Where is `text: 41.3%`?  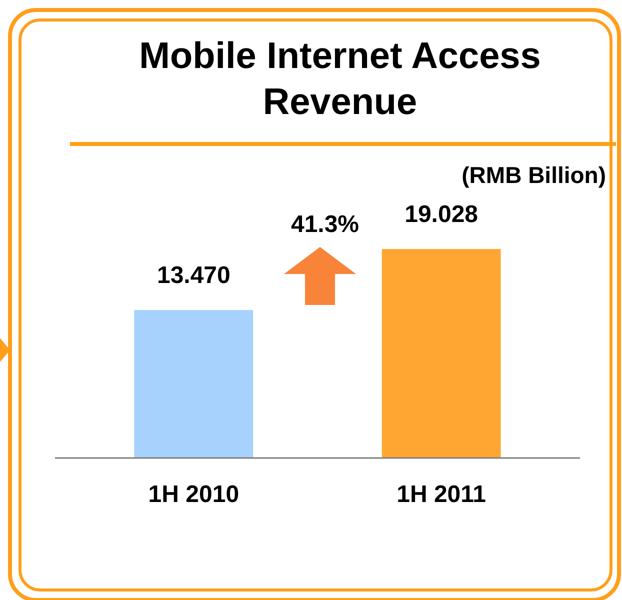 text: 41.3% is located at coordinates (325, 224).